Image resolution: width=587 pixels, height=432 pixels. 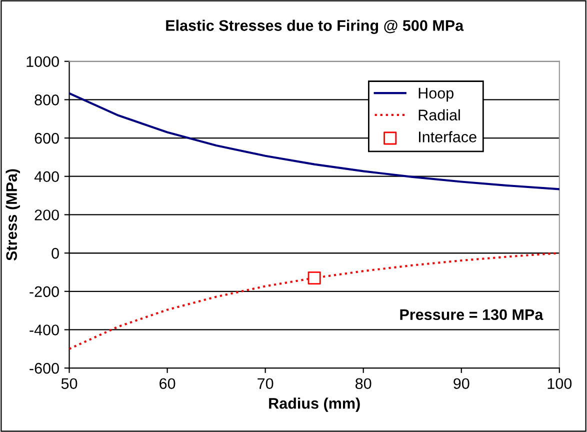 I want to click on x-tick-label: 60, so click(x=168, y=384).